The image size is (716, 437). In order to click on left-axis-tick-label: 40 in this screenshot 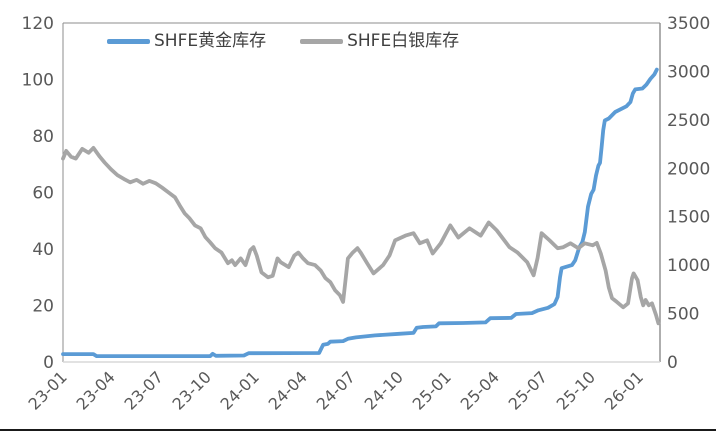, I will do `click(43, 250)`.